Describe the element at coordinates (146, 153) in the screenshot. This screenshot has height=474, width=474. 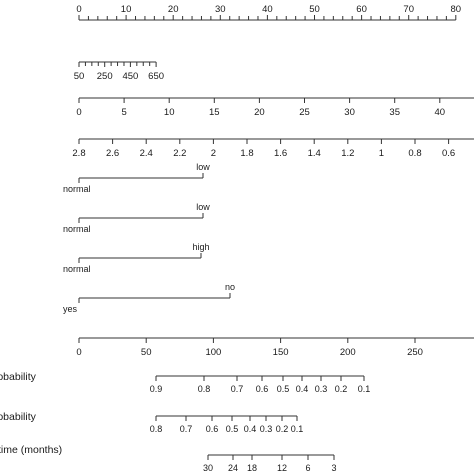
I see `tick-label: 2.4` at that location.